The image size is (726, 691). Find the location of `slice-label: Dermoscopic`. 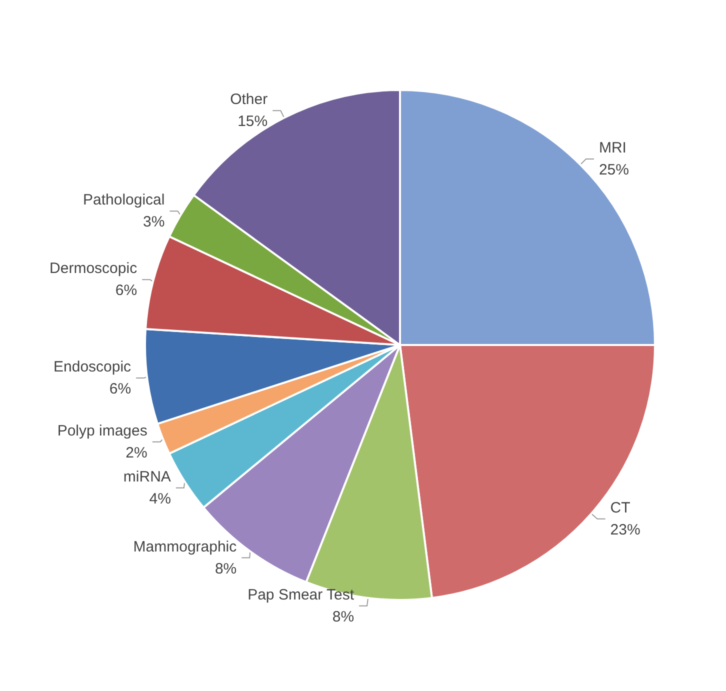

slice-label: Dermoscopic is located at coordinates (94, 269).